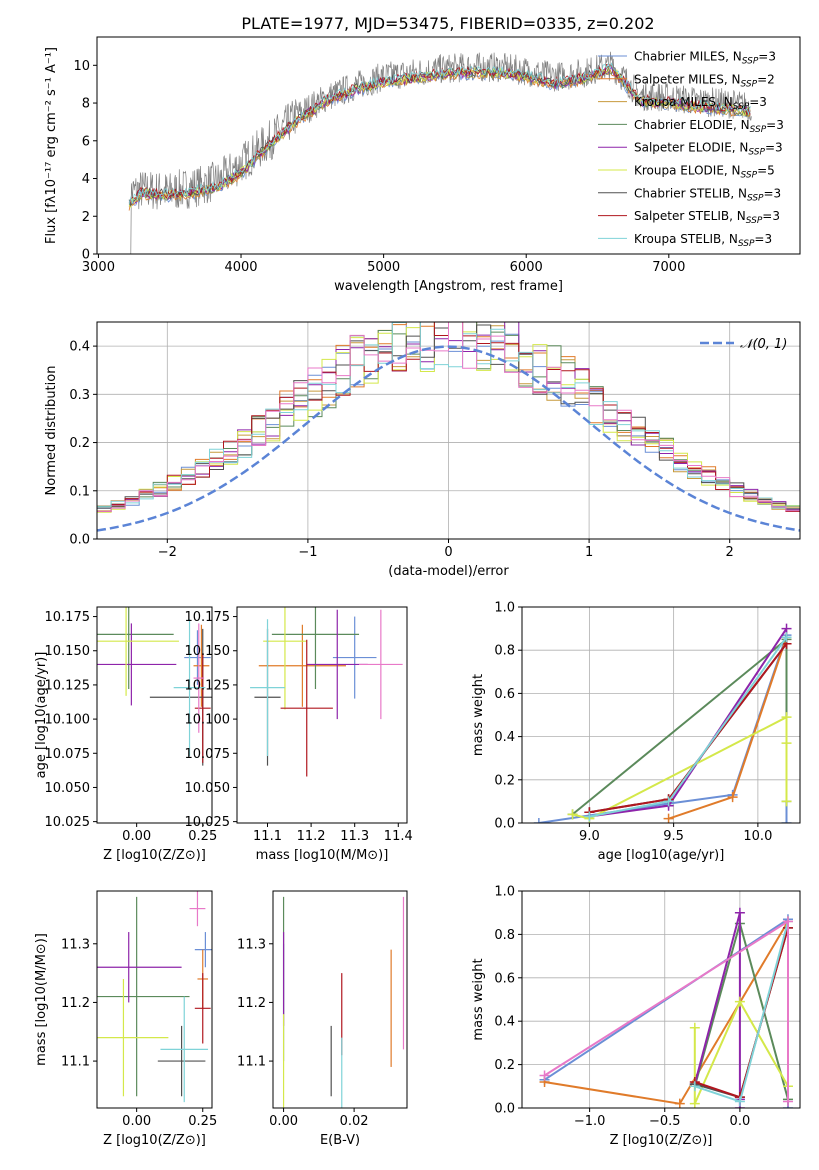  I want to click on x-tick-label: 9.5, so click(673, 836).